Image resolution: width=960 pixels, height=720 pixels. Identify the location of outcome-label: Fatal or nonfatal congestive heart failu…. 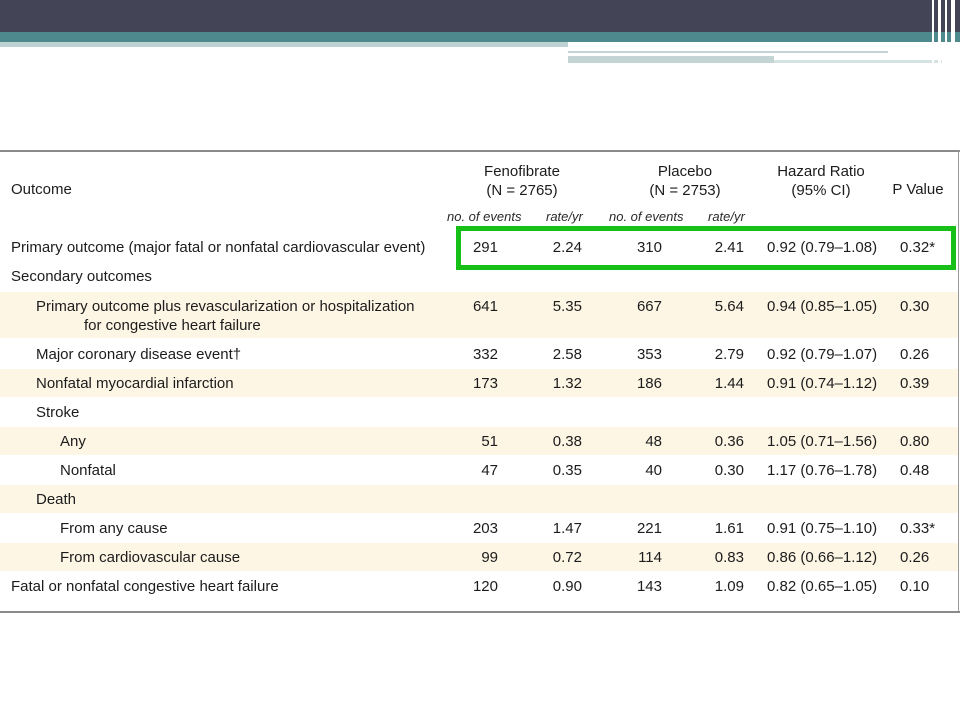
(145, 586).